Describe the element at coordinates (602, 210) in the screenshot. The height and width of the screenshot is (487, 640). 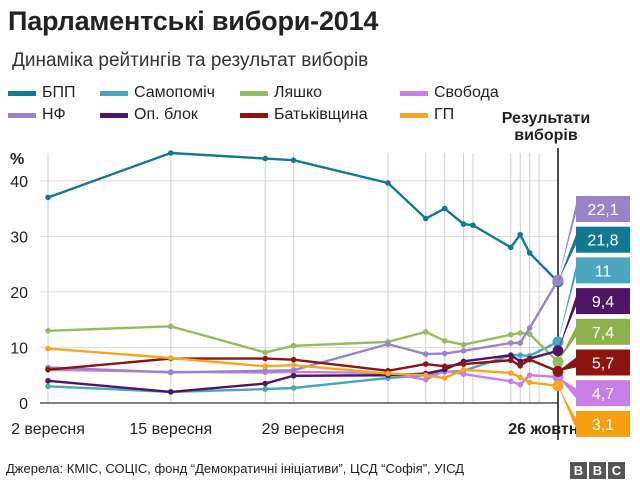
I see `result-label: 22,1` at that location.